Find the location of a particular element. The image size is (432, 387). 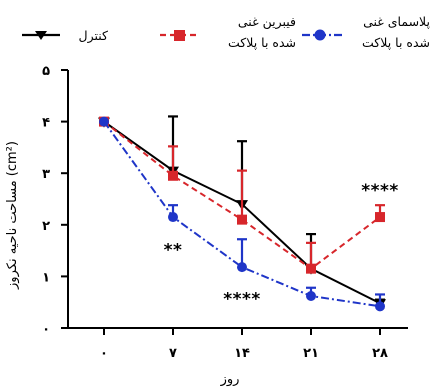

y-tick-label: ۰ is located at coordinates (46, 329).